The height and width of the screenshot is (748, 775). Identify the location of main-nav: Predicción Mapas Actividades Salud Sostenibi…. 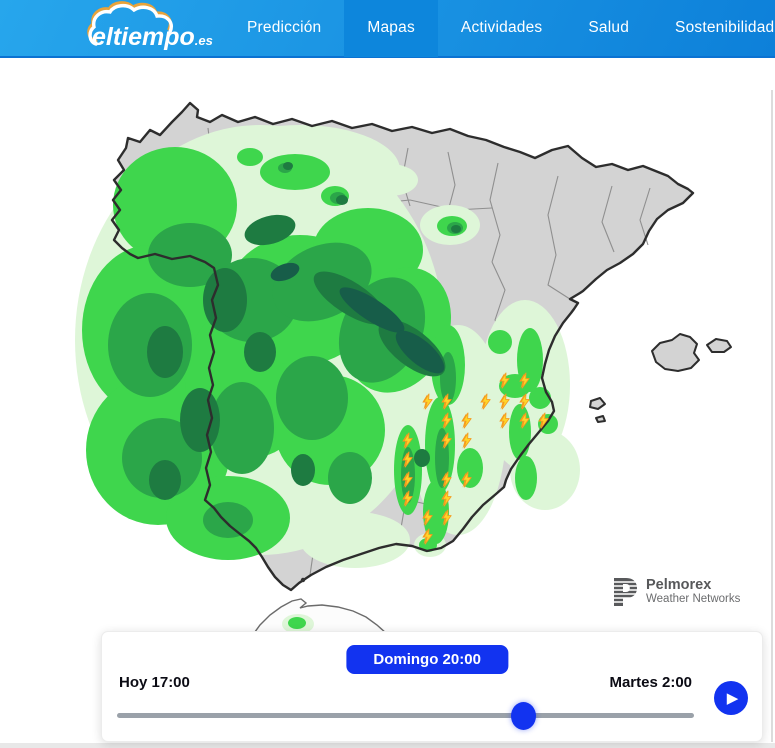
(499, 28).